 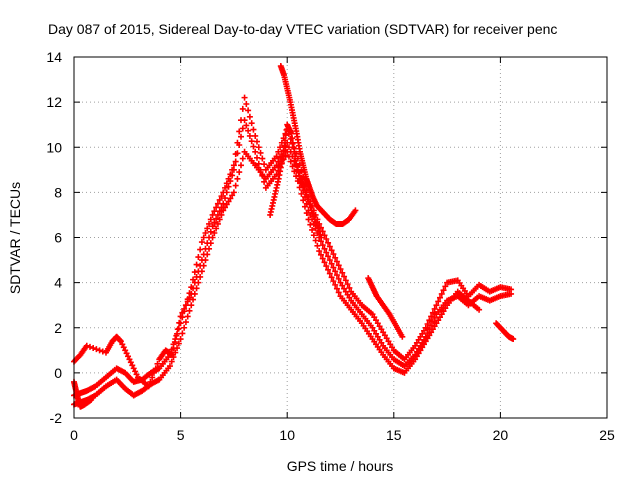 What do you see at coordinates (54, 147) in the screenshot?
I see `y-tick-label: 10` at bounding box center [54, 147].